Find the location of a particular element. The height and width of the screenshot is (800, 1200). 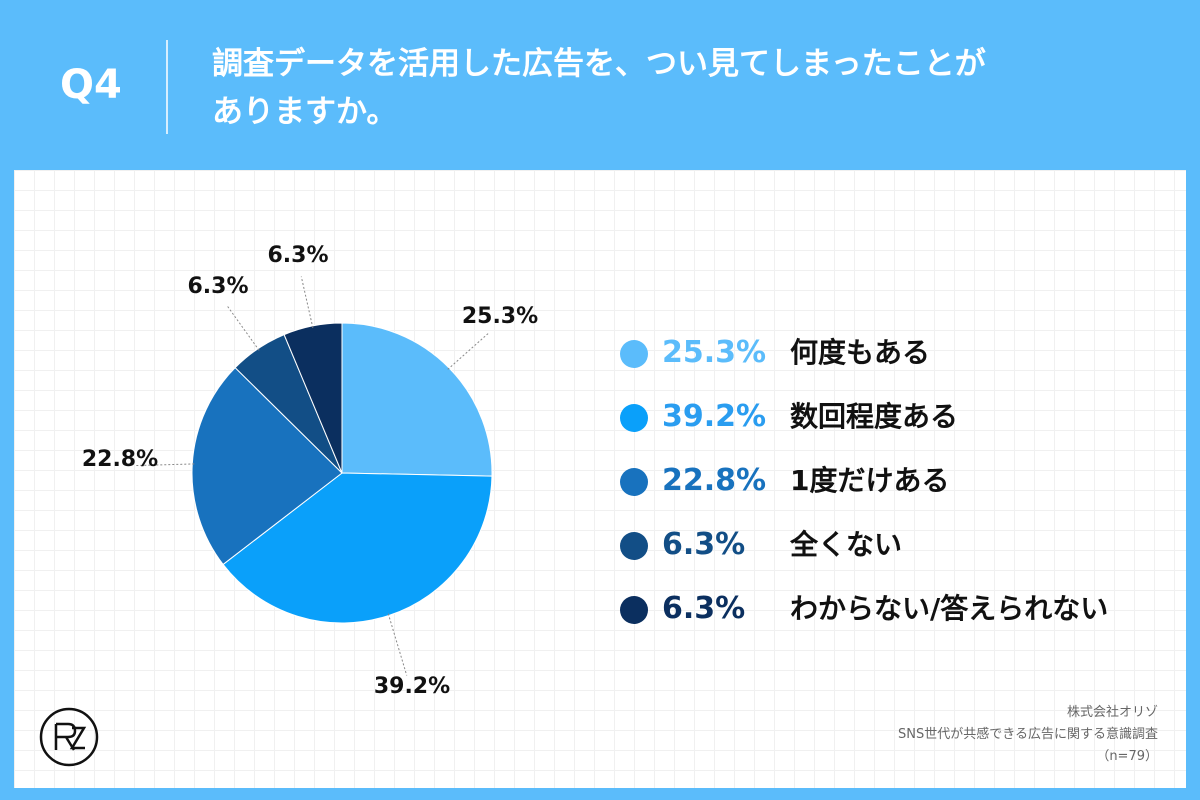

legend-label: 何度もある is located at coordinates (860, 352).